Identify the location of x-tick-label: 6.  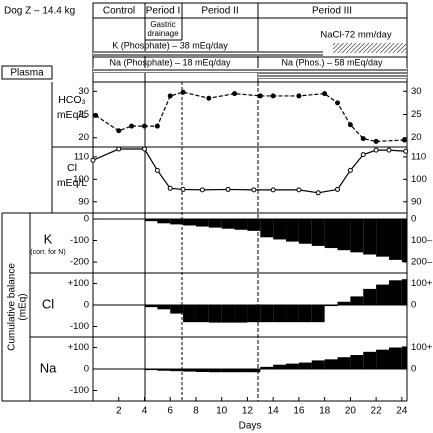
(170, 411).